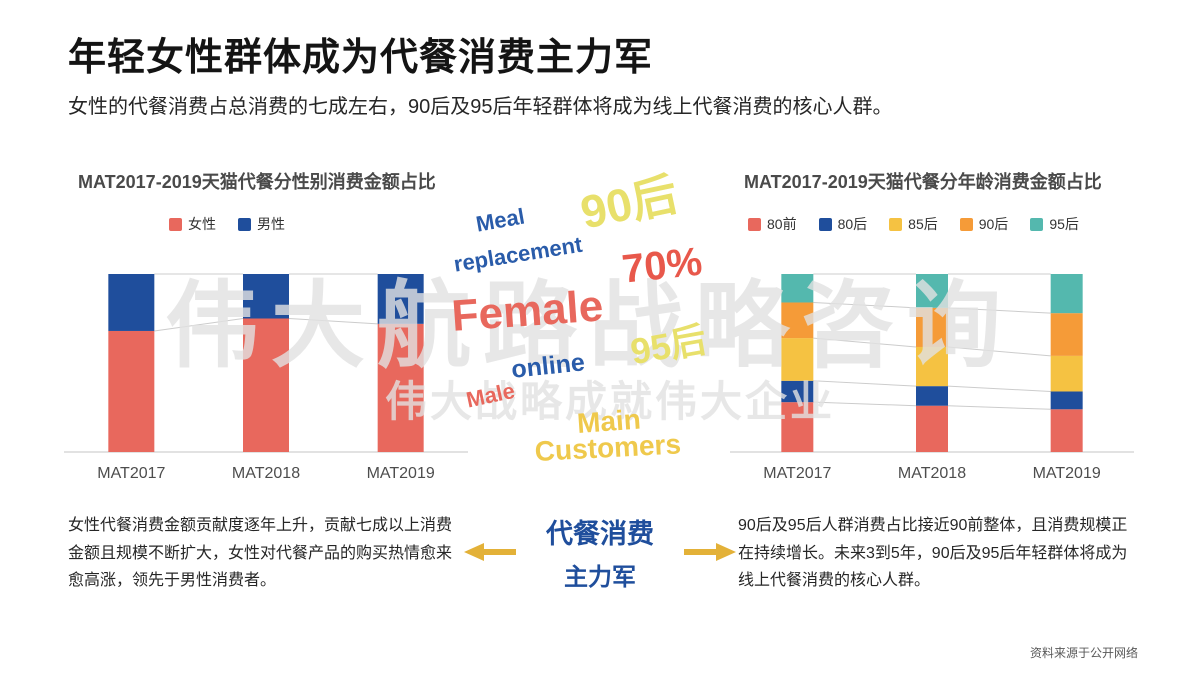 This screenshot has width=1200, height=675. Describe the element at coordinates (266, 385) in the screenshot. I see `bar-segment-MAT2018-女性` at that location.